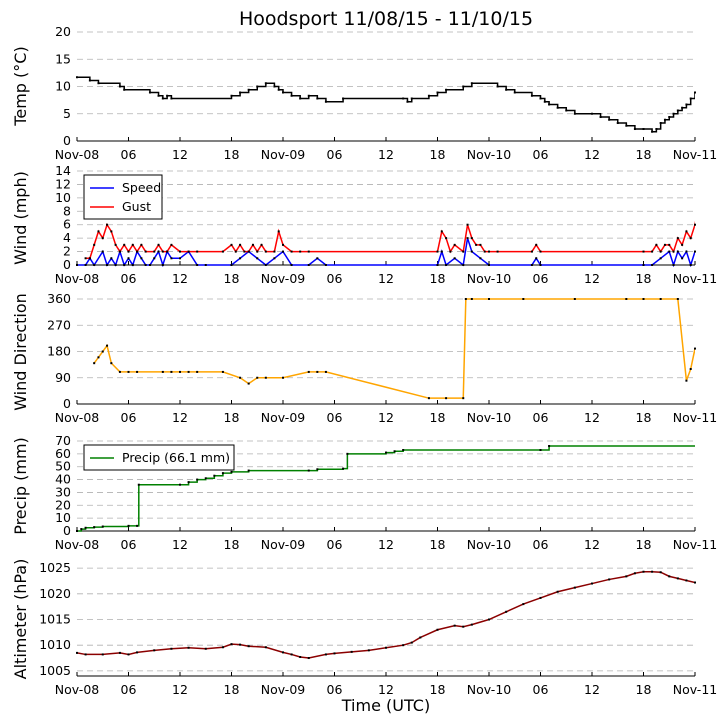 The image size is (725, 725). I want to click on xtick-label-altimeter-9: 06, so click(541, 689).